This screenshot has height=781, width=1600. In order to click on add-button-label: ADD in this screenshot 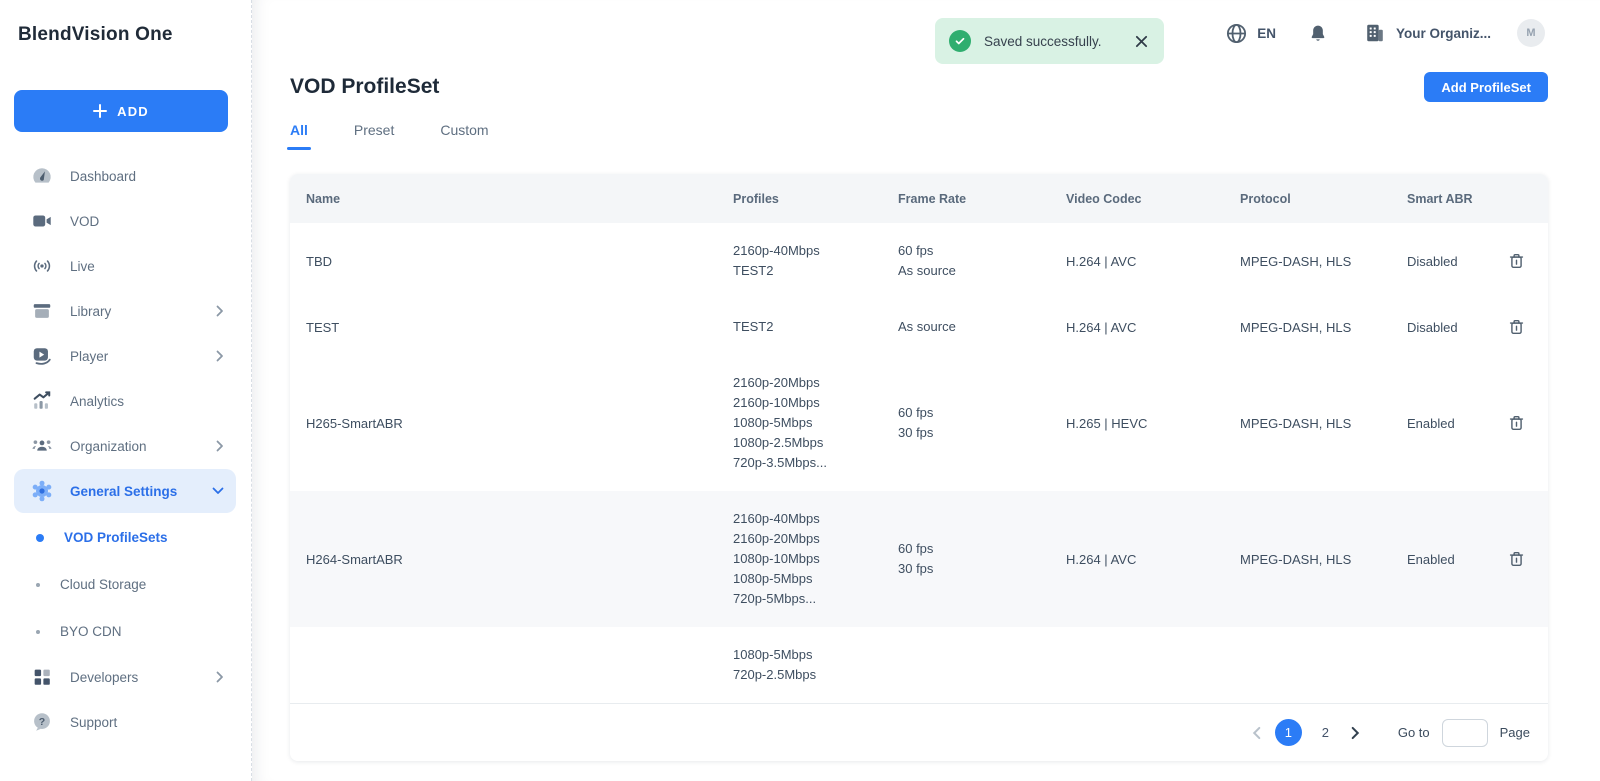, I will do `click(133, 111)`.